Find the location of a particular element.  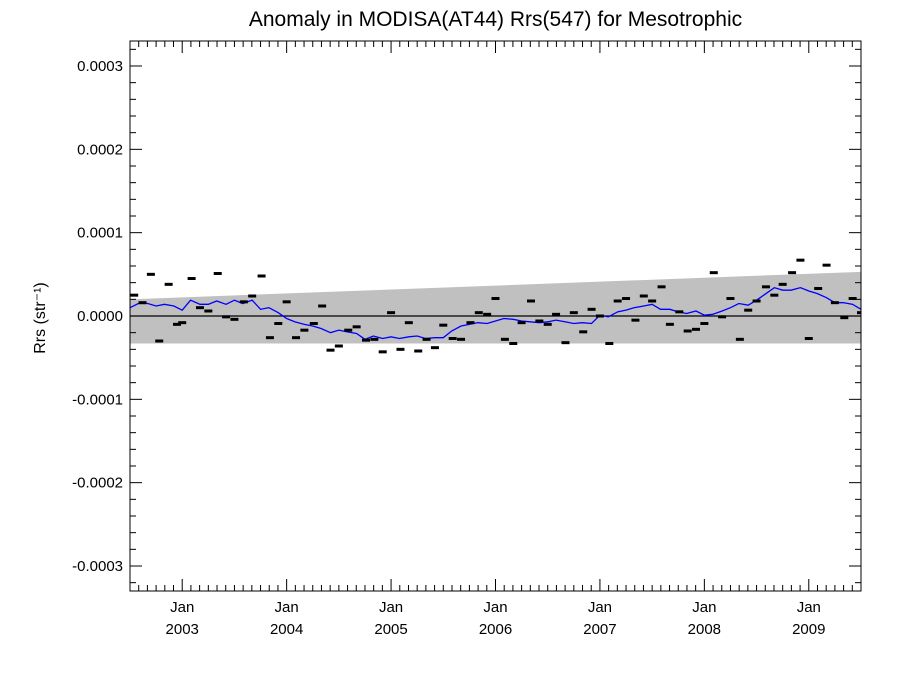

running-mean-line is located at coordinates (495, 313).